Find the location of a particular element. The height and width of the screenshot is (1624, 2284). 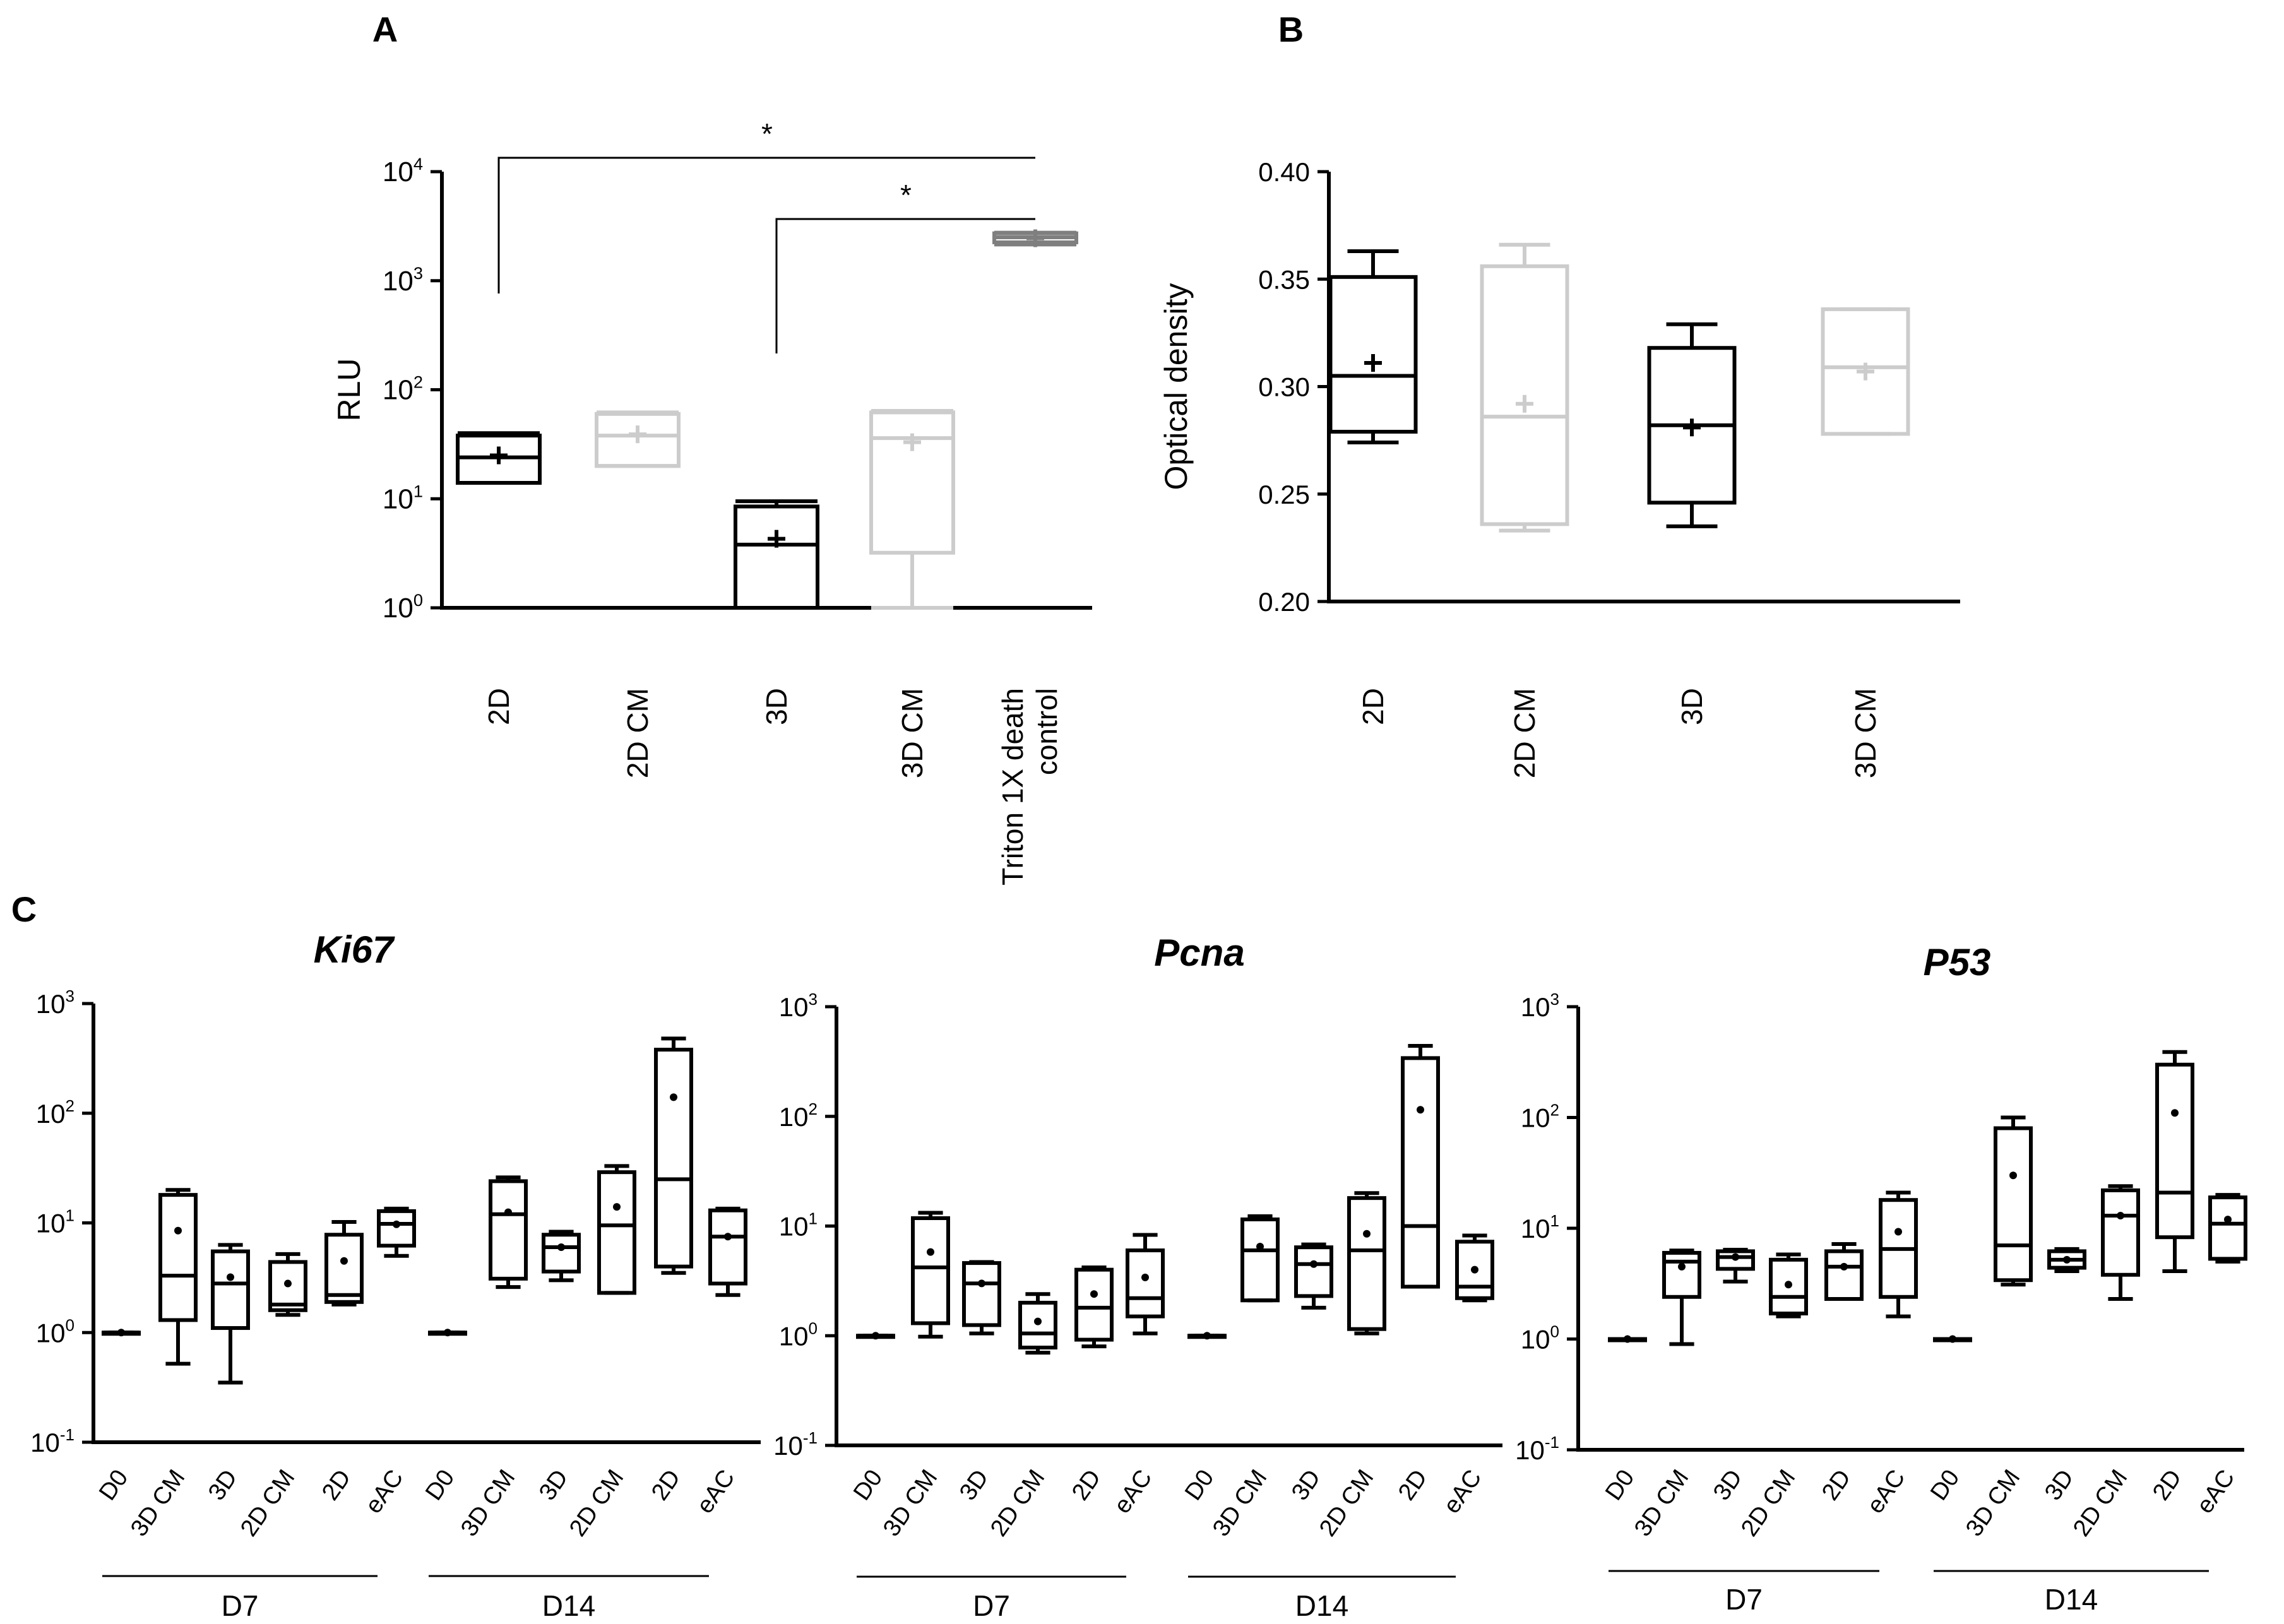

chart-p53-title: P53 is located at coordinates (1957, 962).